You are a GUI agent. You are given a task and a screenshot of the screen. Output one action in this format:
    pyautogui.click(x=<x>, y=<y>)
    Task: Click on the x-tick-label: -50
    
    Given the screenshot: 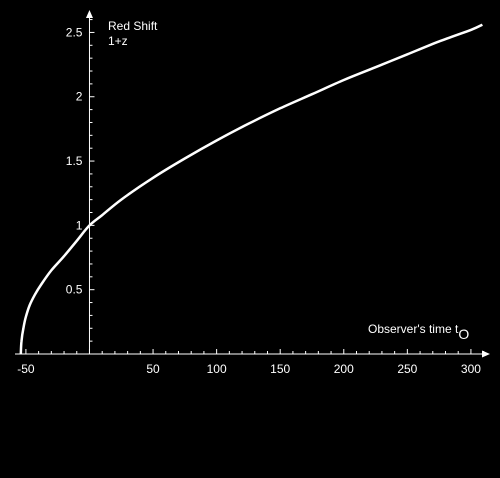 What is the action you would take?
    pyautogui.click(x=26, y=369)
    